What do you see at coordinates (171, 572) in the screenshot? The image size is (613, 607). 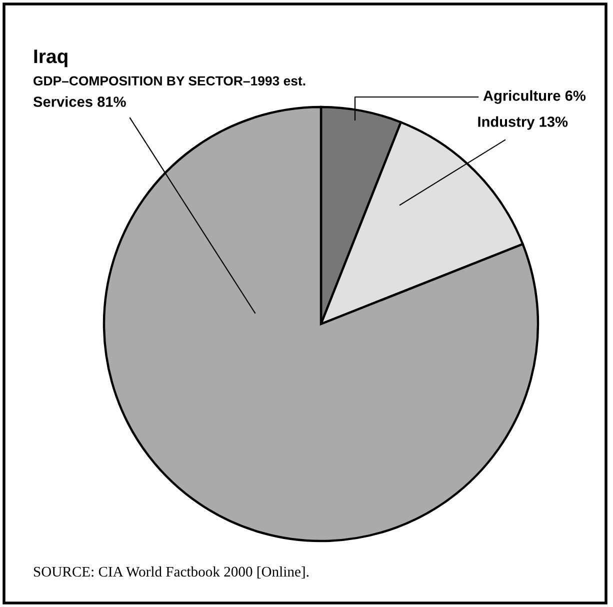 I see `source-note: SOURCE: CIA World Factbook 2000 [Online].` at bounding box center [171, 572].